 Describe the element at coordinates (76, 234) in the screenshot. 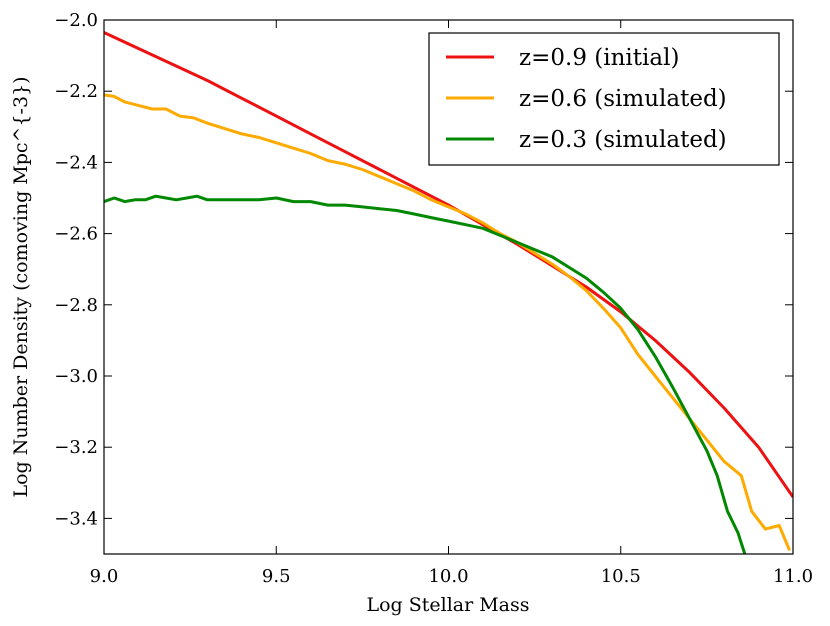

I see `y-tick-label: −2.6` at that location.